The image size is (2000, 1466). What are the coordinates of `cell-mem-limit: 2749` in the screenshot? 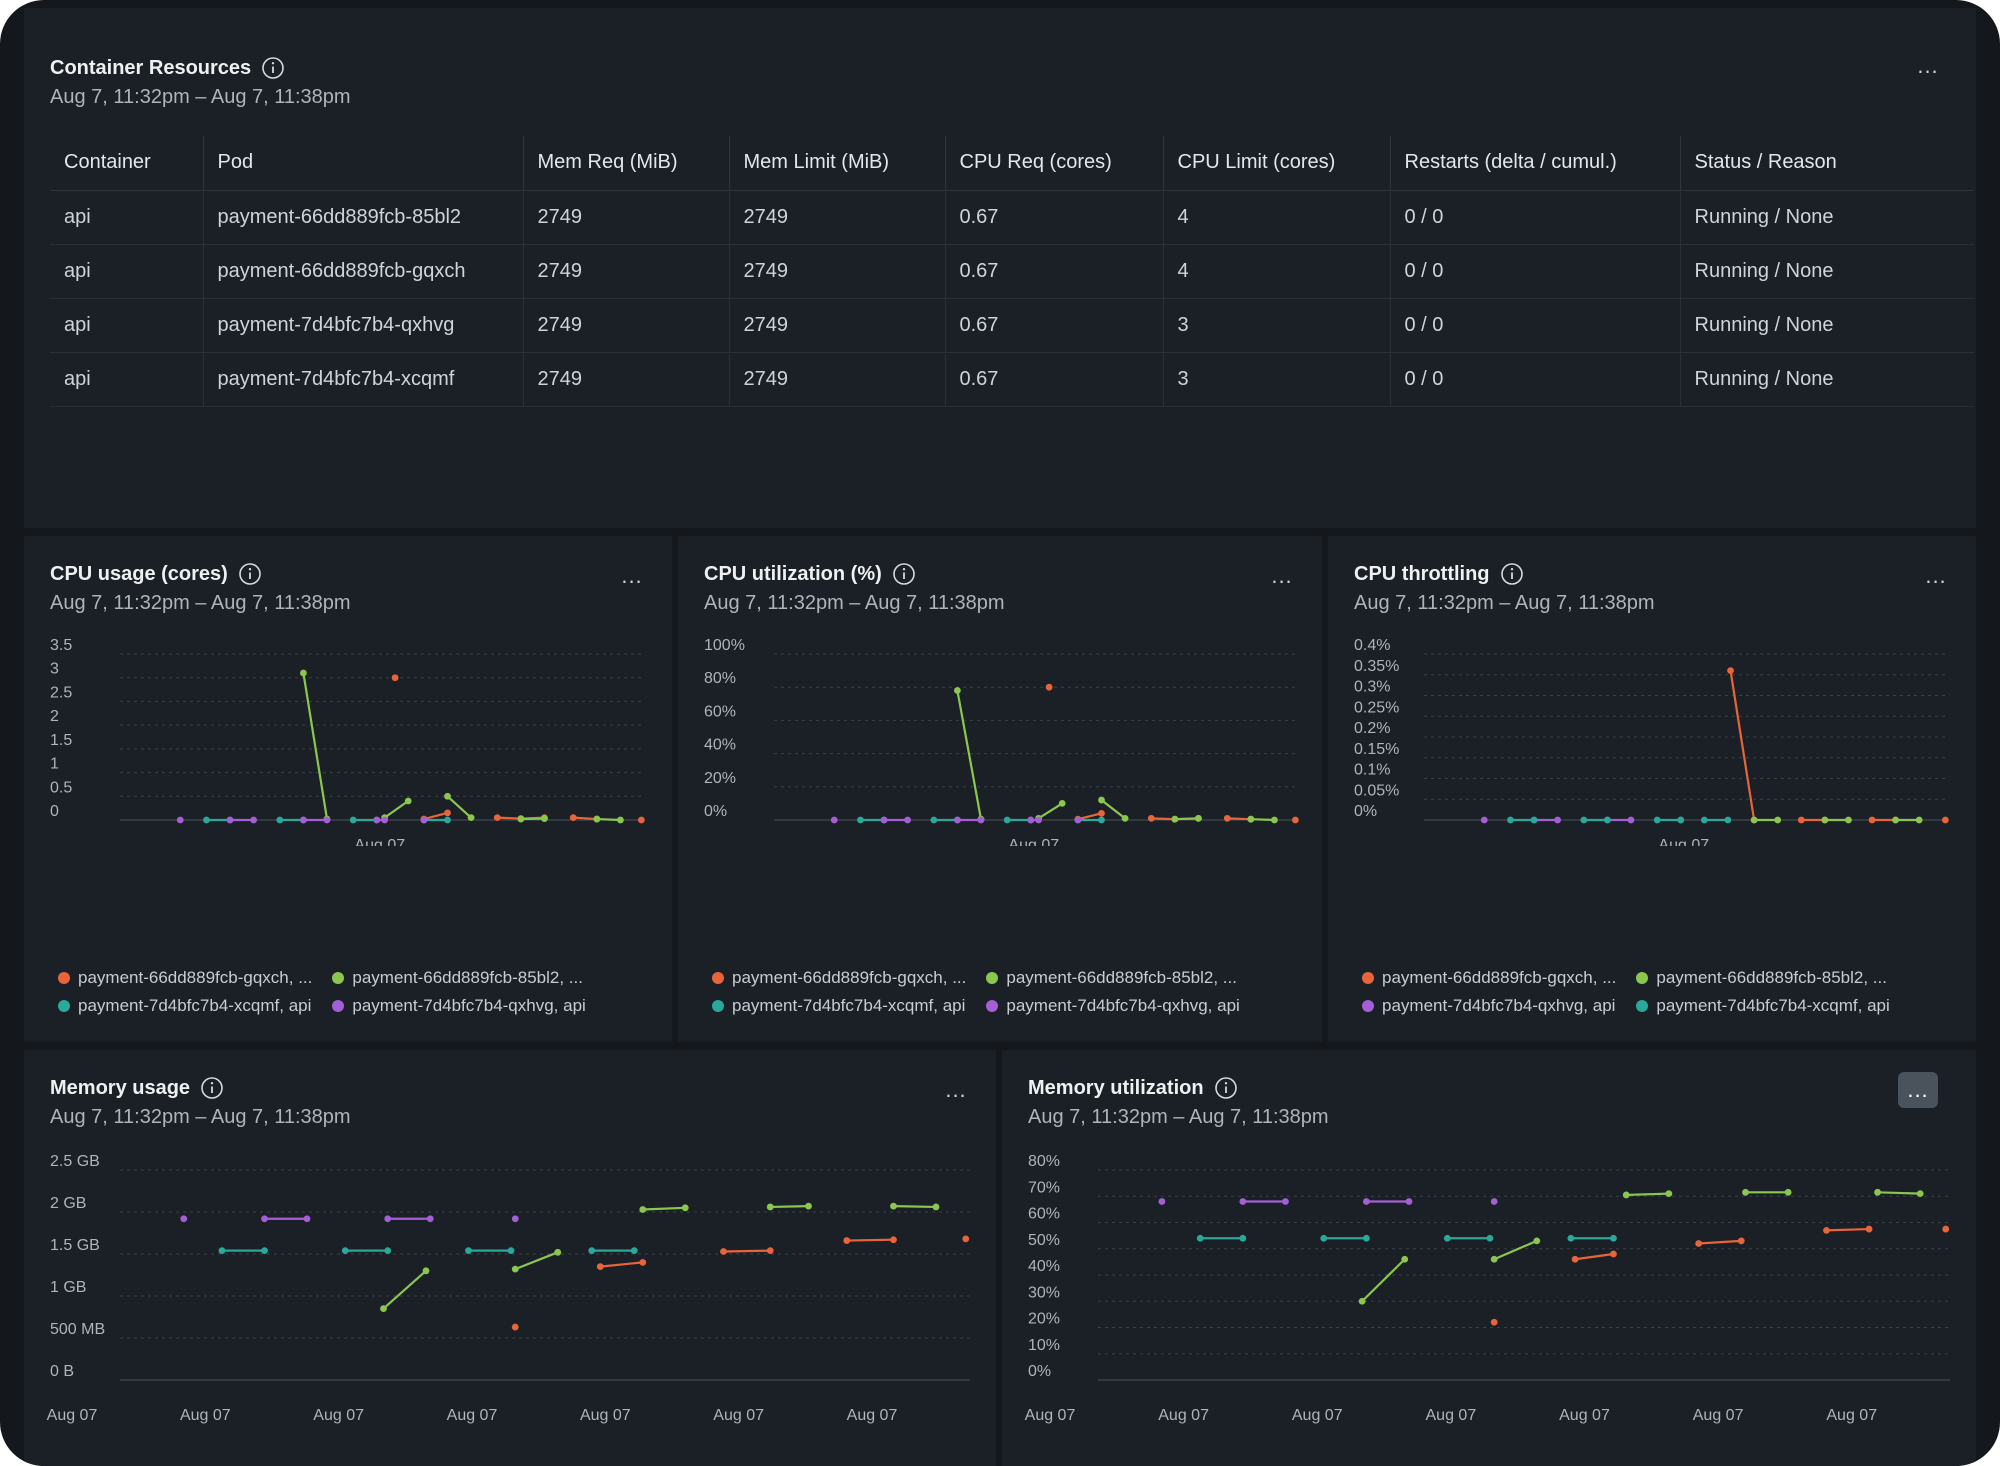 It's located at (836, 217).